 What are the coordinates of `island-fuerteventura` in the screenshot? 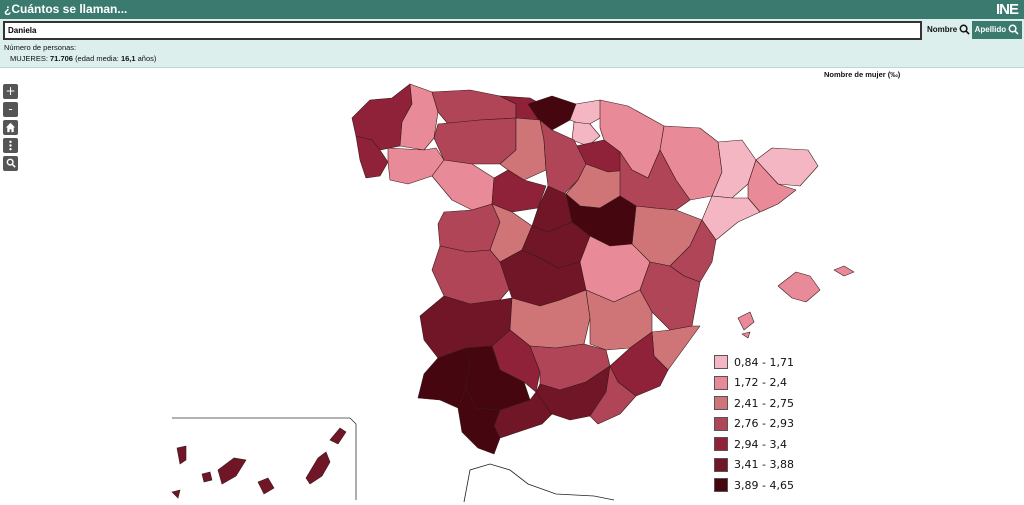 It's located at (318, 468).